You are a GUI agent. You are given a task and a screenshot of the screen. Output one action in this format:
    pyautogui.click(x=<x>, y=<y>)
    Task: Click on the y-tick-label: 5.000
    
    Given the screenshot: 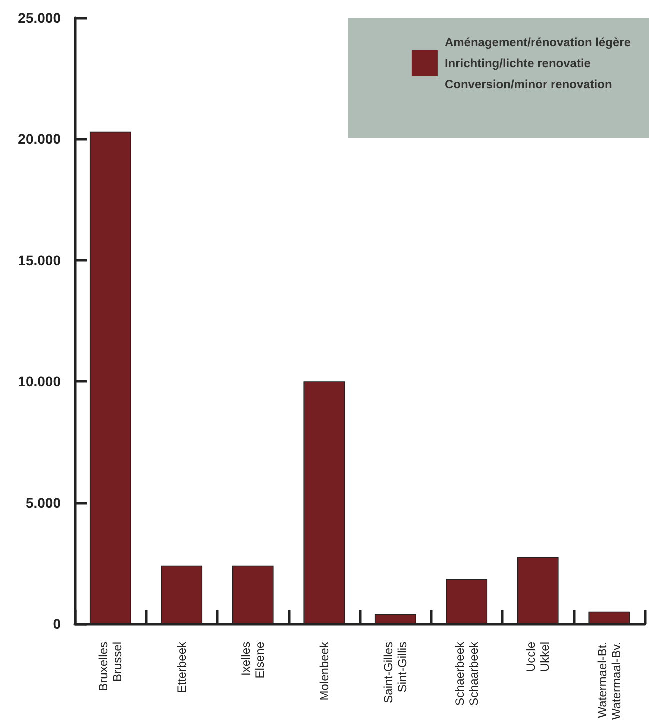 What is the action you would take?
    pyautogui.click(x=44, y=502)
    